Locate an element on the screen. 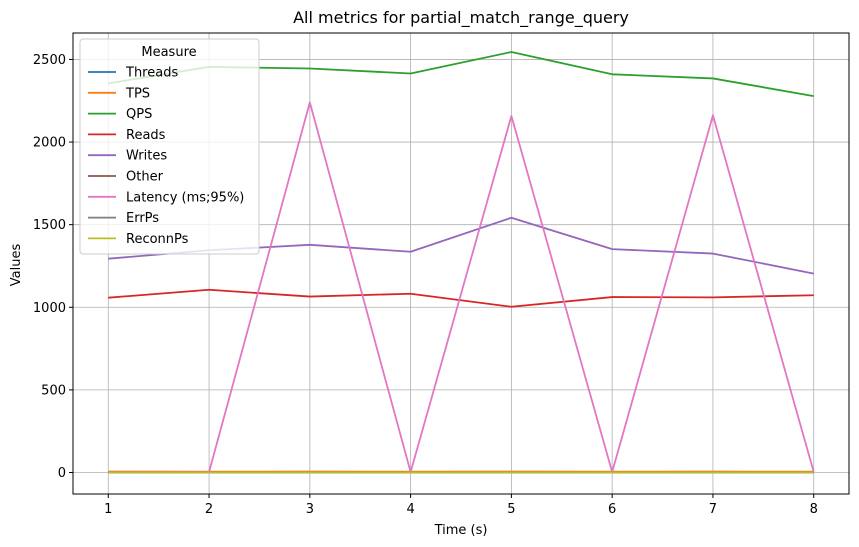 Image resolution: width=859 pixels, height=547 pixels. legend-label-errps: ErrPs is located at coordinates (142, 218).